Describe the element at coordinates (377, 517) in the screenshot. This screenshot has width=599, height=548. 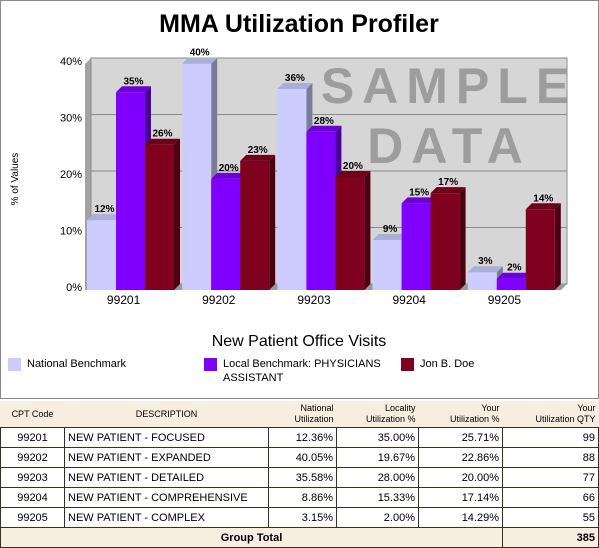
I see `locality-cell: 2.00%` at that location.